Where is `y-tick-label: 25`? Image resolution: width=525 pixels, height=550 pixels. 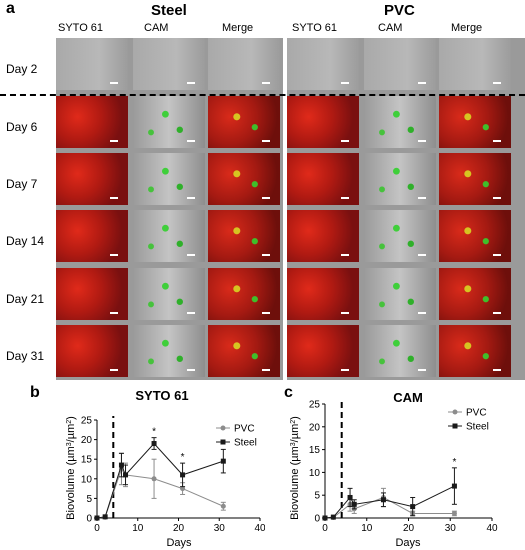 y-tick-label: 25 is located at coordinates (315, 405).